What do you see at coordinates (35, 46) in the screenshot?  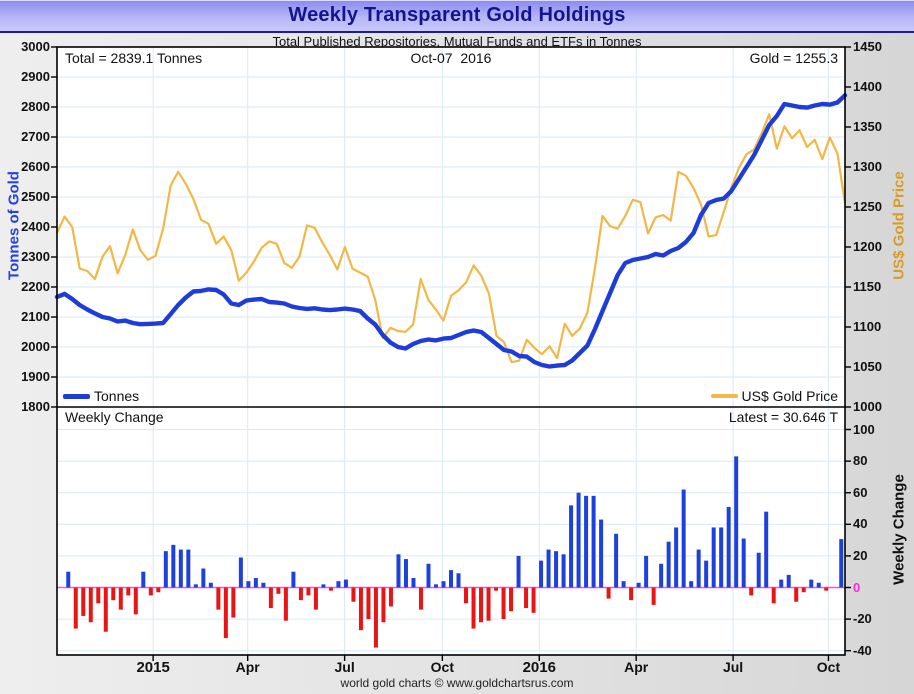 I see `y-tick-tonnes: 3000` at bounding box center [35, 46].